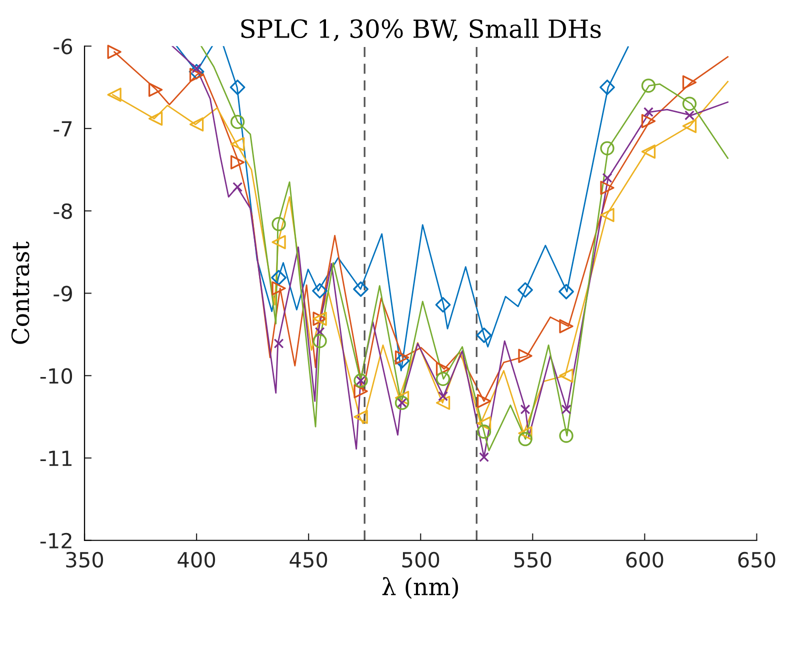 The width and height of the screenshot is (805, 659). What do you see at coordinates (309, 560) in the screenshot?
I see `x-tick-label: 450` at bounding box center [309, 560].